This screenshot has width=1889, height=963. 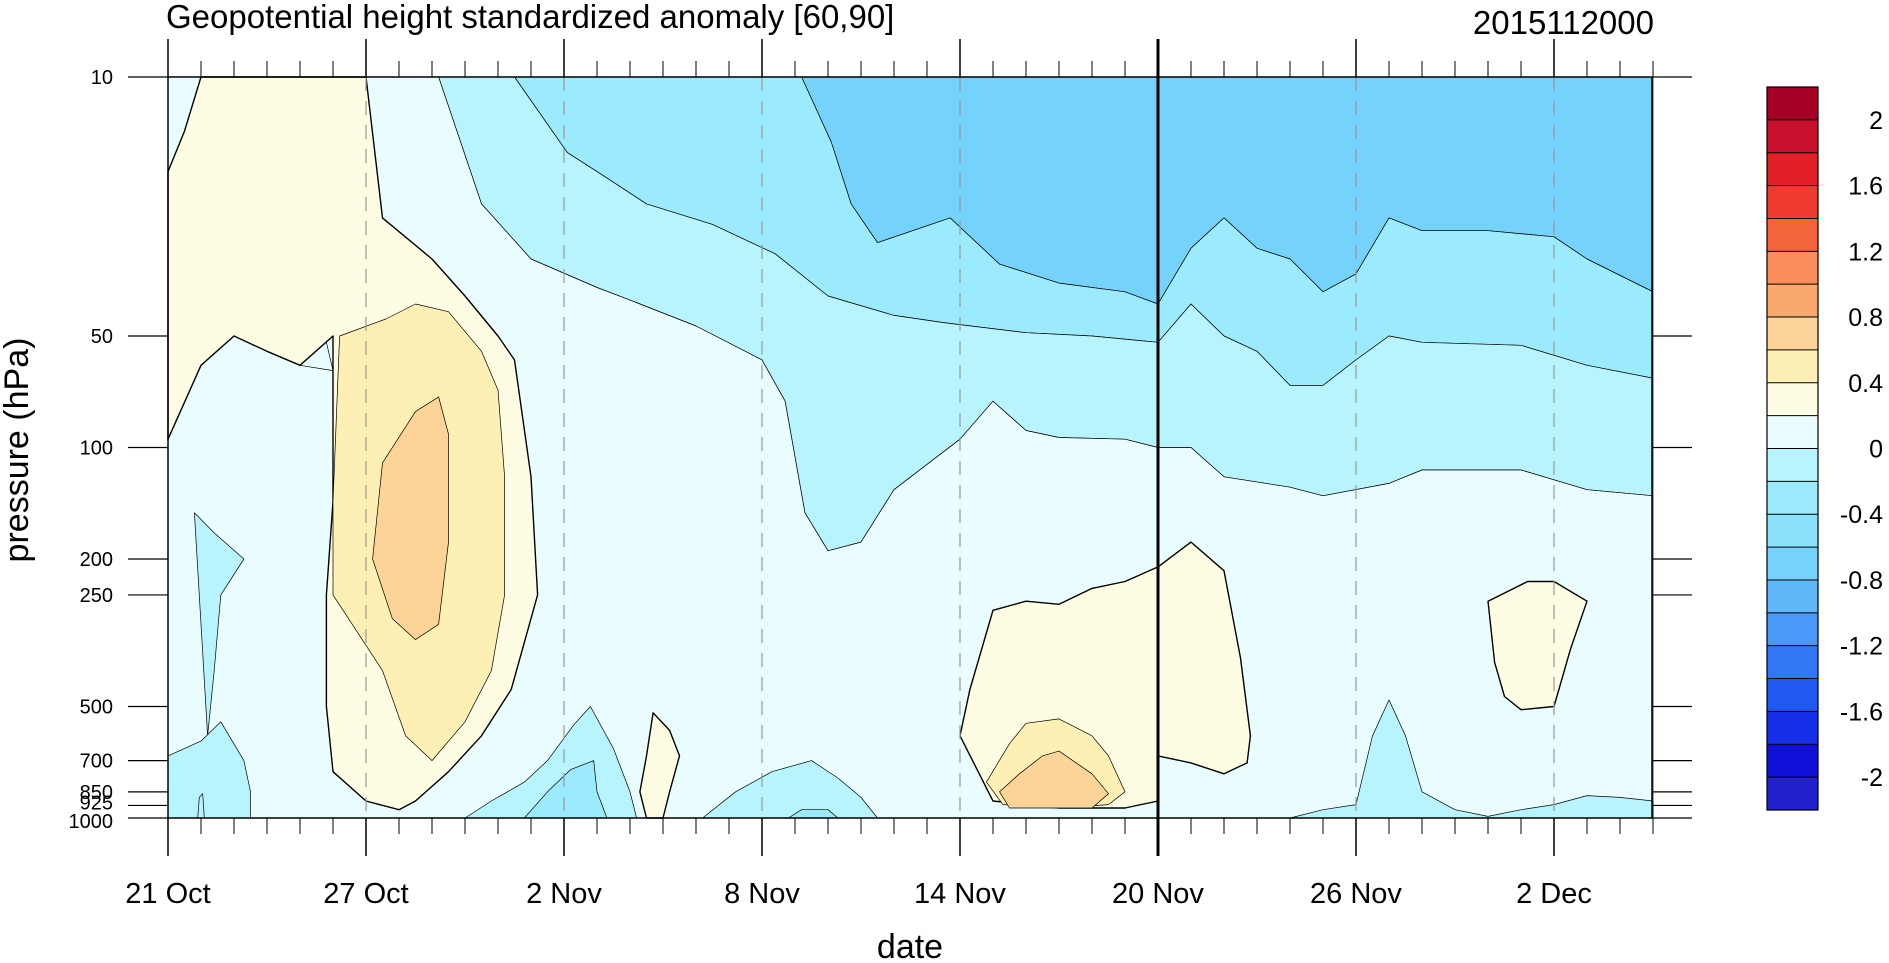 I want to click on x-tick-label-0: 21 Oct, so click(x=167, y=894).